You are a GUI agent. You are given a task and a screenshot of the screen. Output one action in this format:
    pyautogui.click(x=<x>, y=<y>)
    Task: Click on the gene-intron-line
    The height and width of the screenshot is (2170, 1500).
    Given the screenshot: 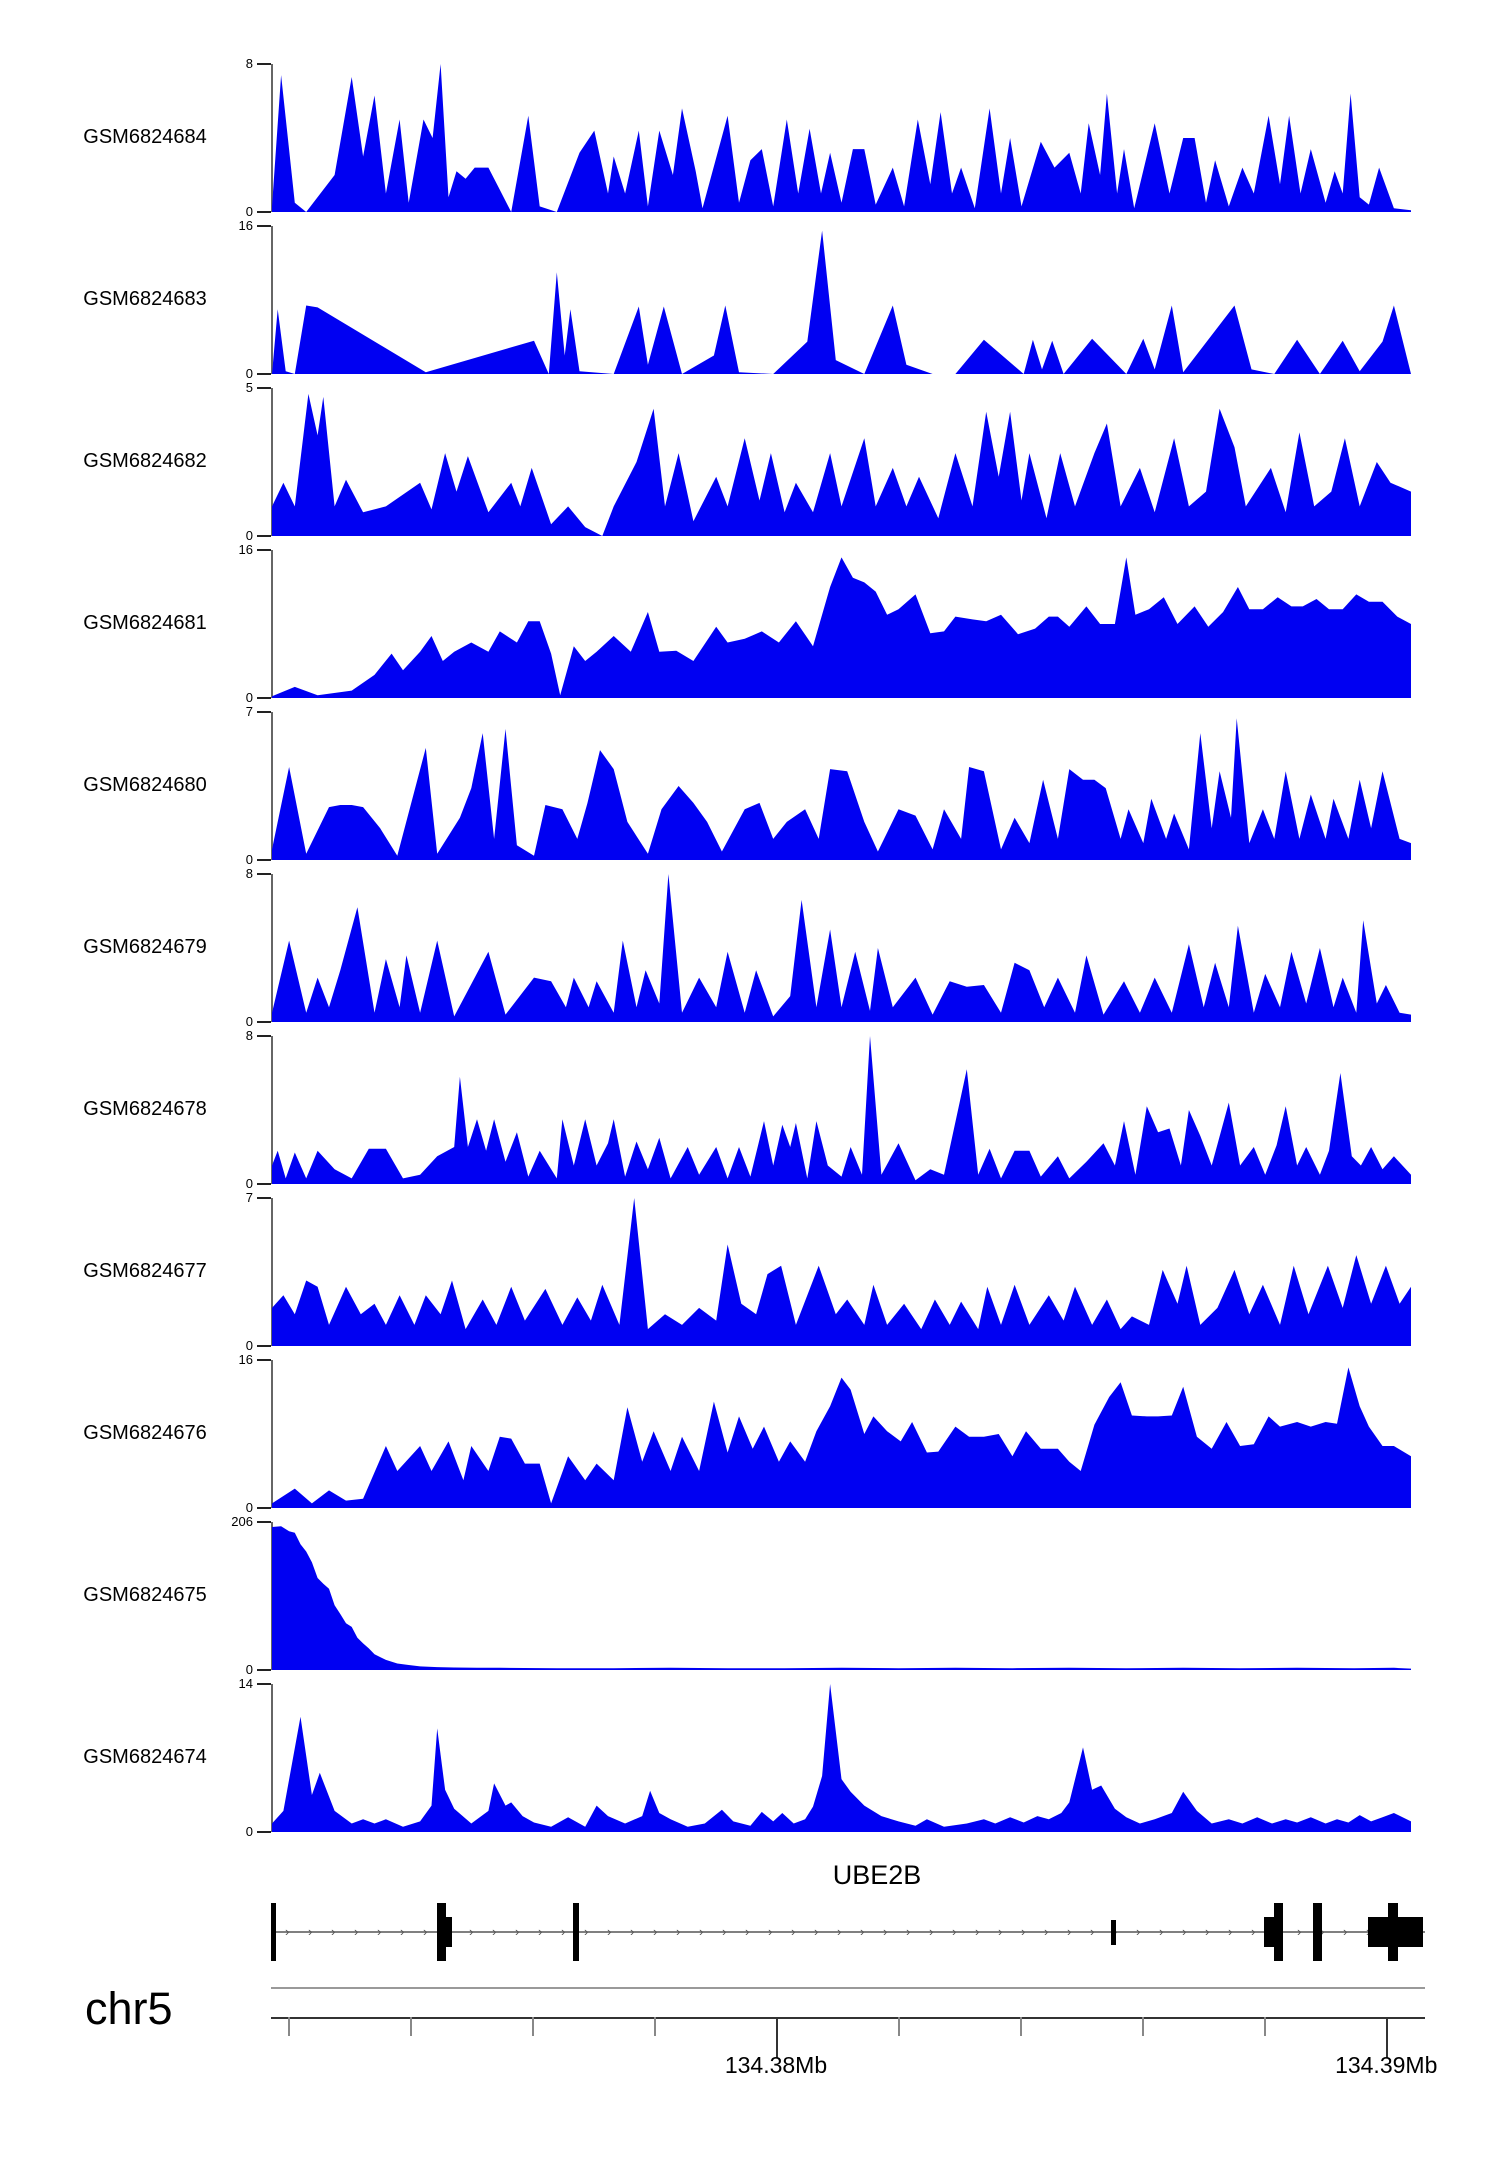 What is the action you would take?
    pyautogui.click(x=848, y=1932)
    